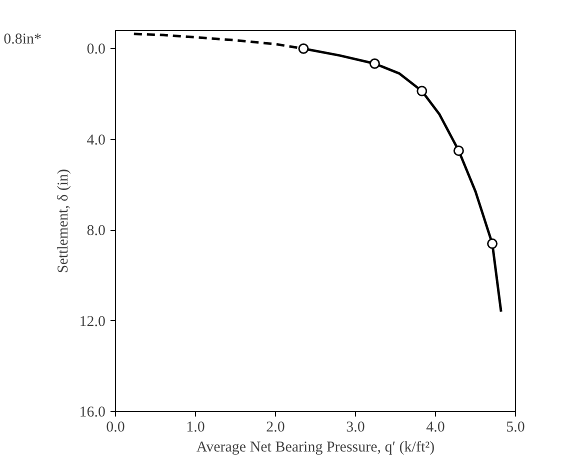  Describe the element at coordinates (96, 231) in the screenshot. I see `y-tick-label: 8.0` at that location.